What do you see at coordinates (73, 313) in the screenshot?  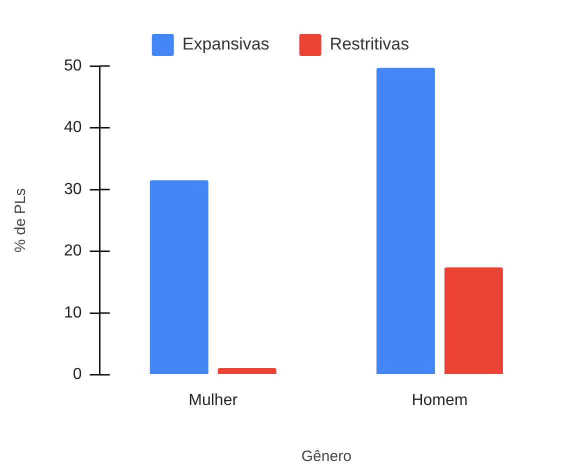 I see `y-tick-label: 10` at bounding box center [73, 313].